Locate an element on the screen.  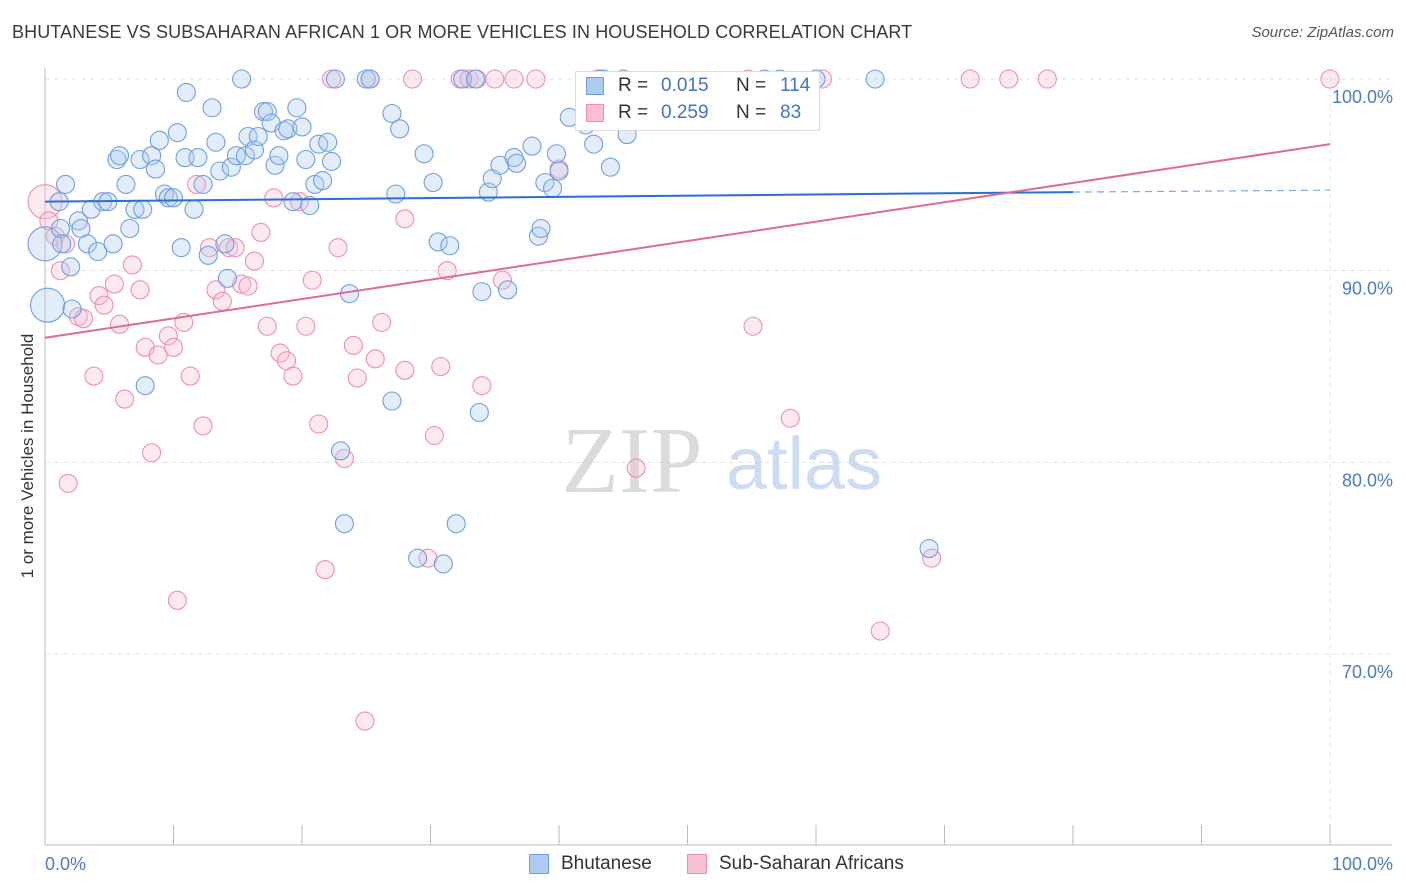
r-value: 0.015 is located at coordinates (685, 85).